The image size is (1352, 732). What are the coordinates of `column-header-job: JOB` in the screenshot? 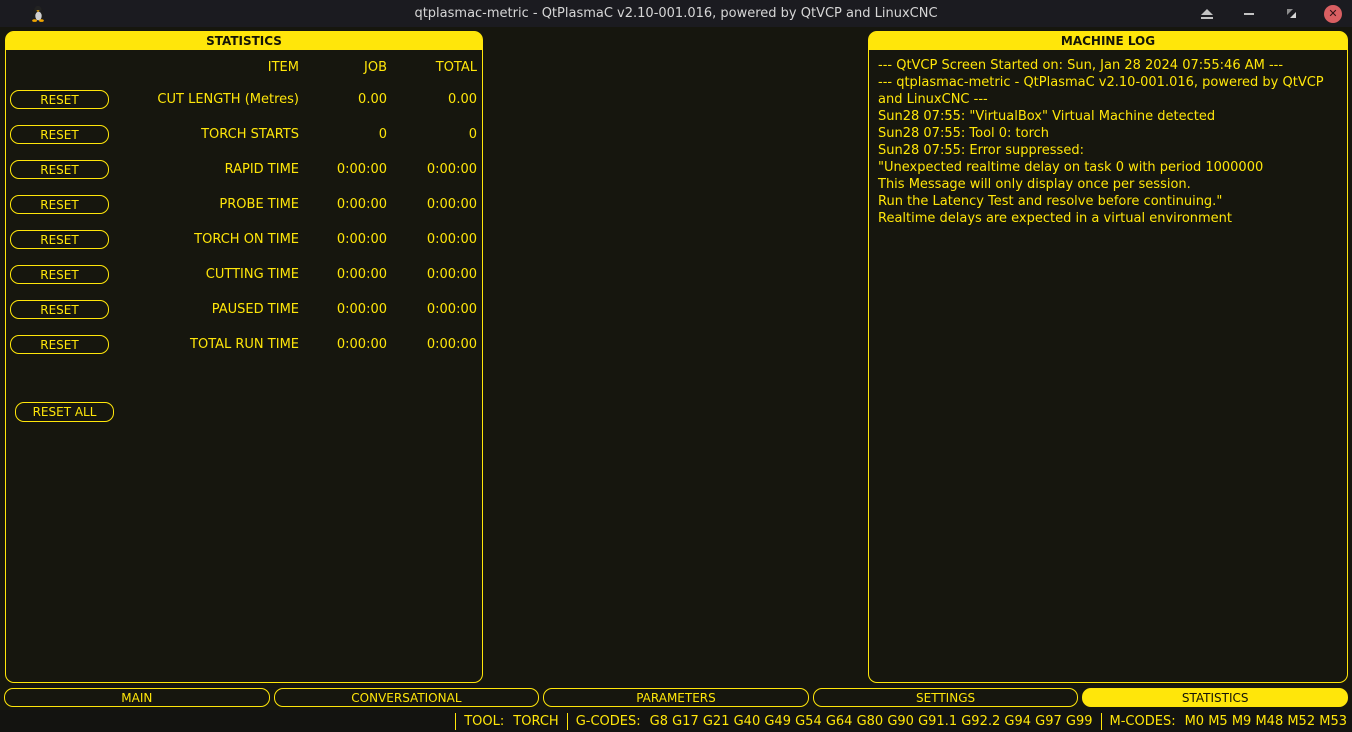 It's located at (375, 67).